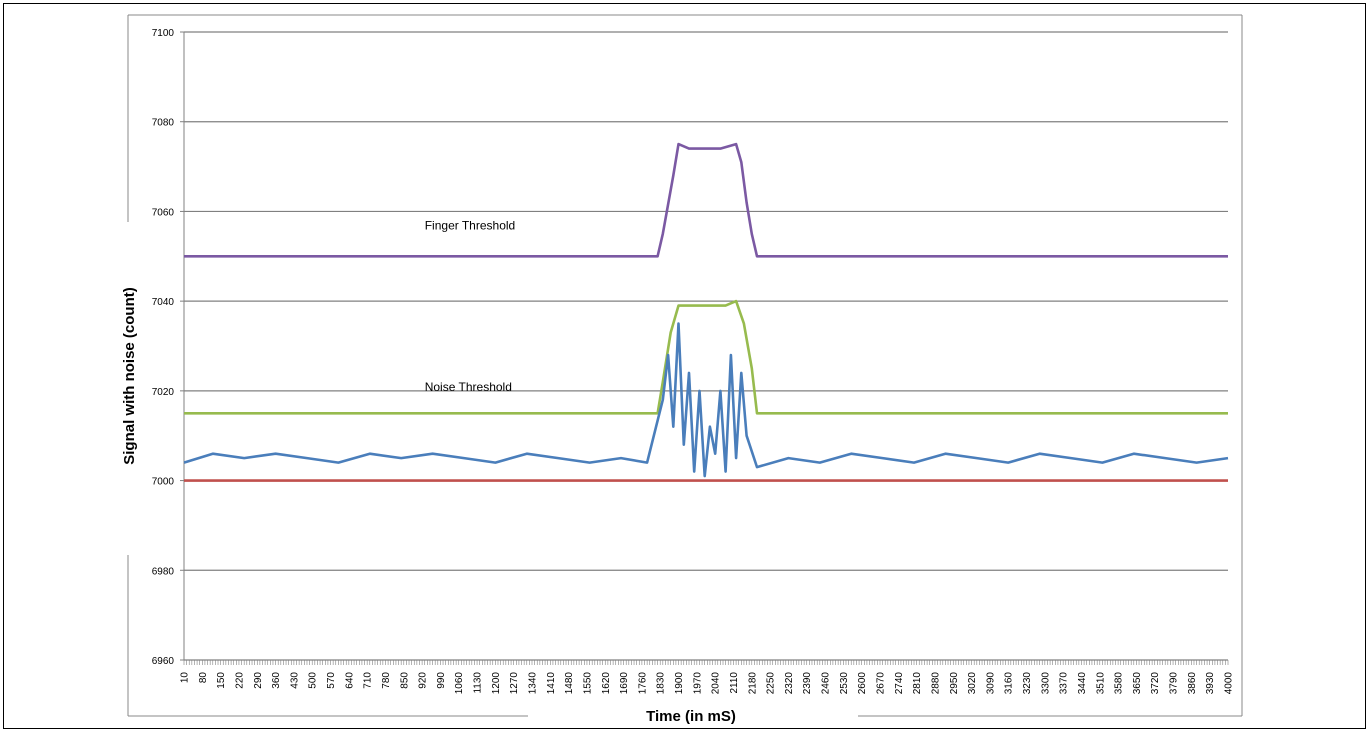 Image resolution: width=1371 pixels, height=734 pixels. Describe the element at coordinates (826, 683) in the screenshot. I see `x-tick-label: 2460` at that location.